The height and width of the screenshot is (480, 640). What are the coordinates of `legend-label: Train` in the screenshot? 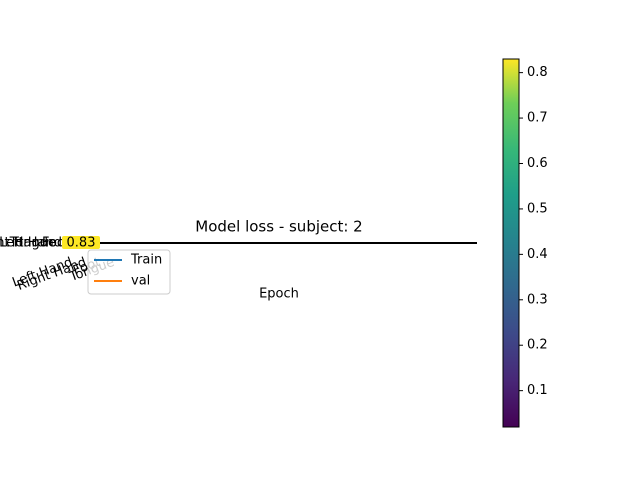 It's located at (146, 260).